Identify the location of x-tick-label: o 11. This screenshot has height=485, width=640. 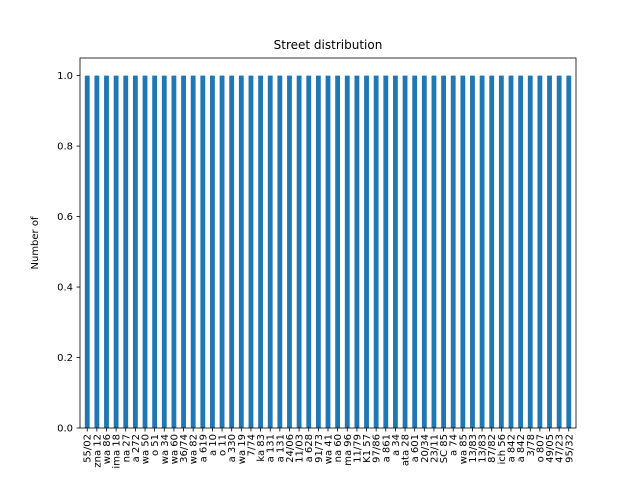
(223, 445).